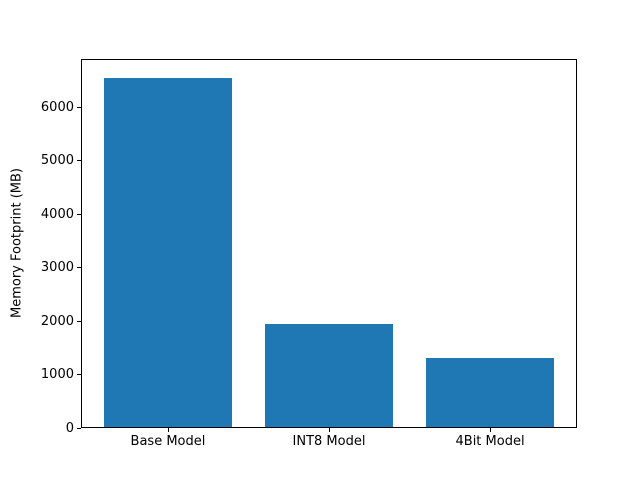 This screenshot has height=480, width=640. Describe the element at coordinates (57, 214) in the screenshot. I see `y-tick-label: 4000` at that location.